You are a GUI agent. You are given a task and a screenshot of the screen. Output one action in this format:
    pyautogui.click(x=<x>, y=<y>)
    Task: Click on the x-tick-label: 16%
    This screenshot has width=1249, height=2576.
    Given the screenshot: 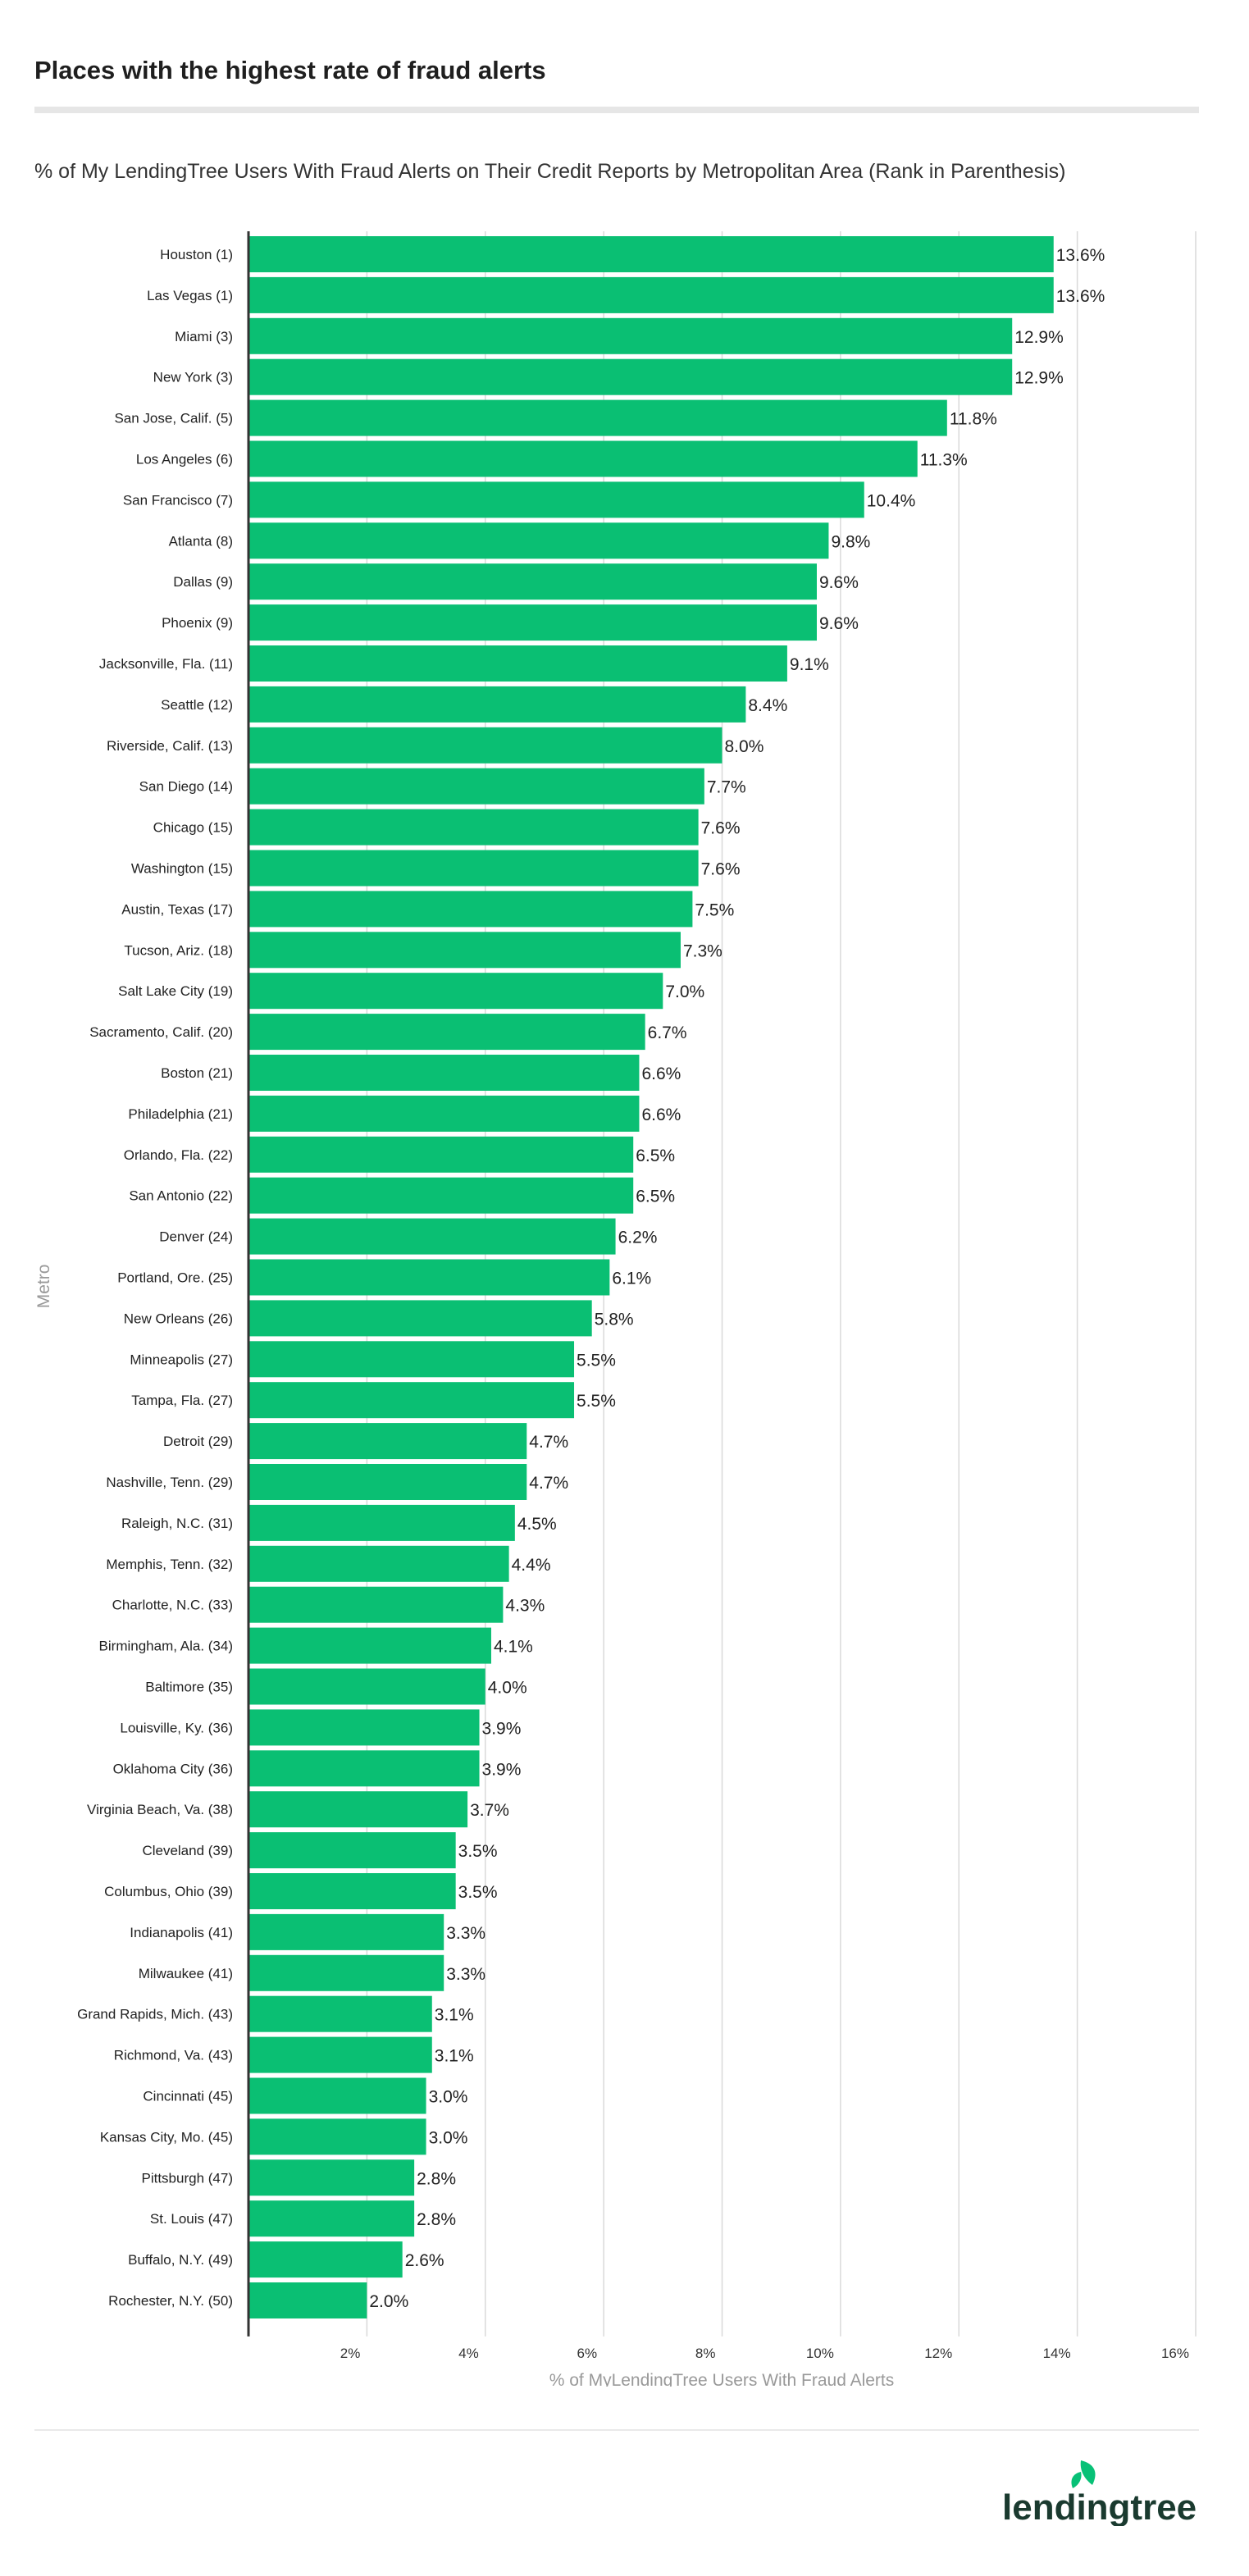 What is the action you would take?
    pyautogui.click(x=1175, y=2353)
    